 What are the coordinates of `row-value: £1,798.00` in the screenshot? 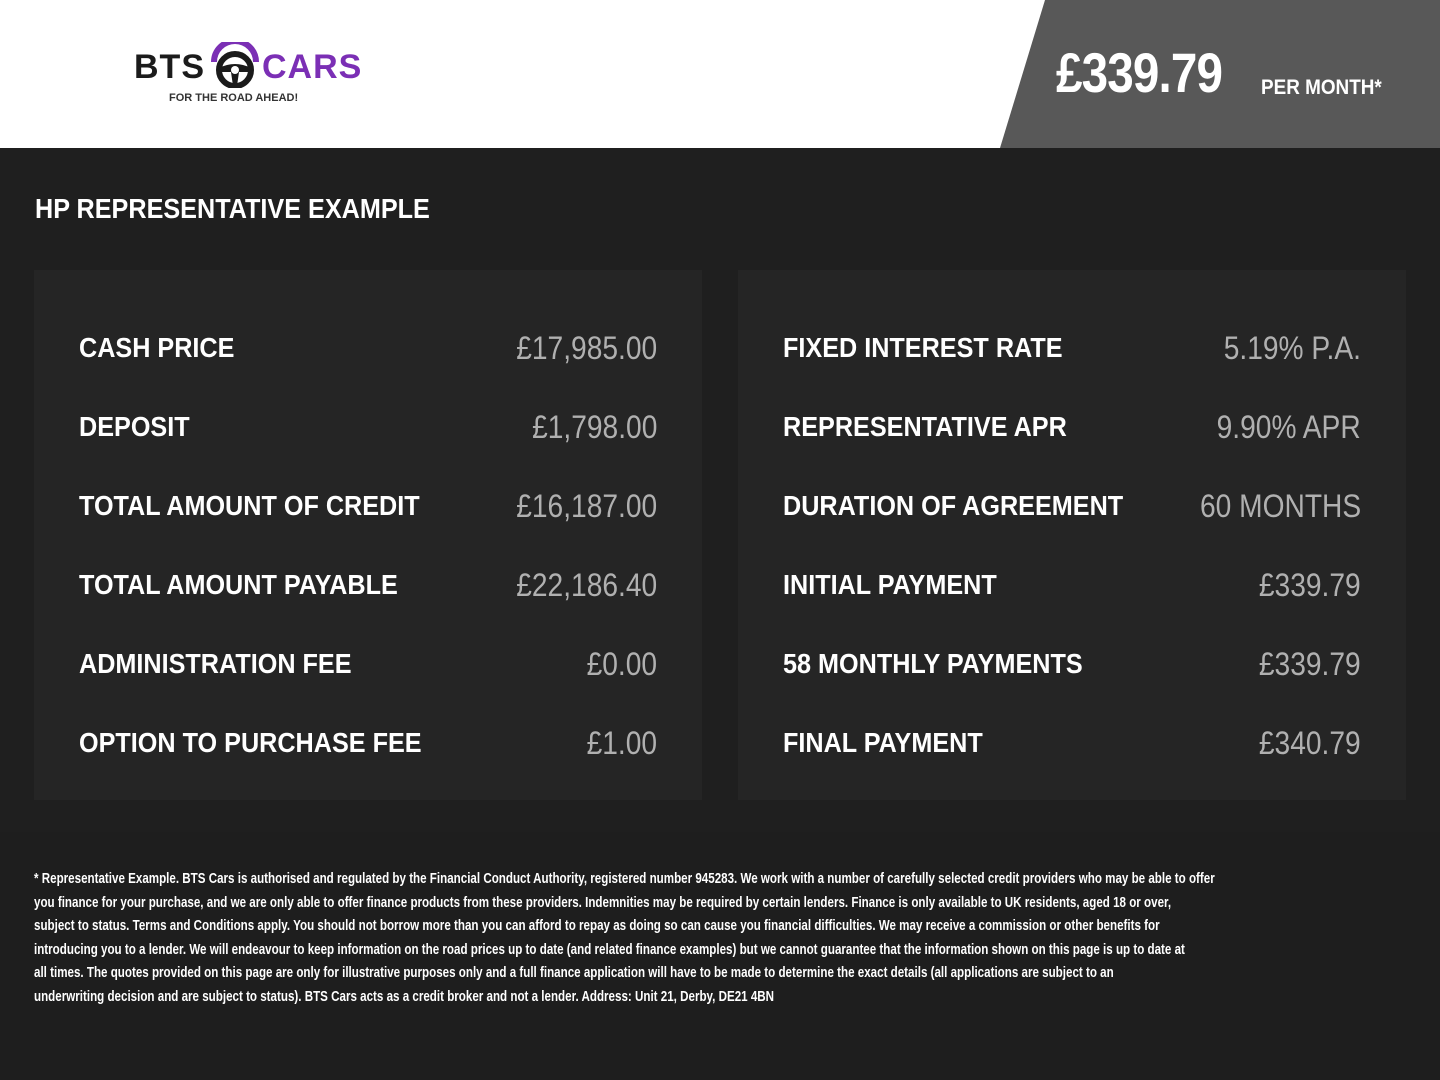 It's located at (594, 427).